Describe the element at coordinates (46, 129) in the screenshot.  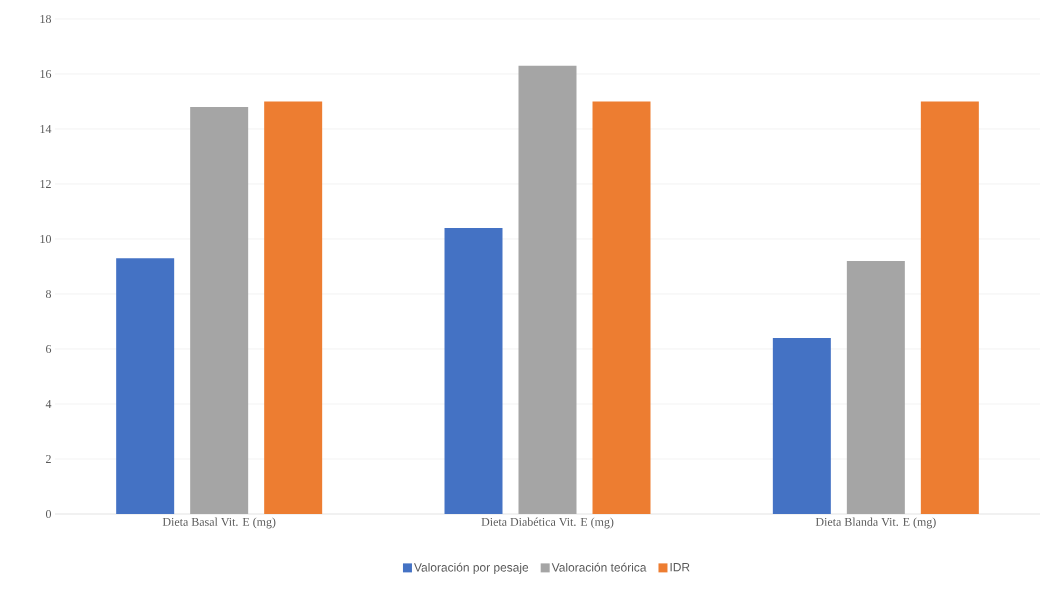
I see `y-tick-label: 14` at that location.